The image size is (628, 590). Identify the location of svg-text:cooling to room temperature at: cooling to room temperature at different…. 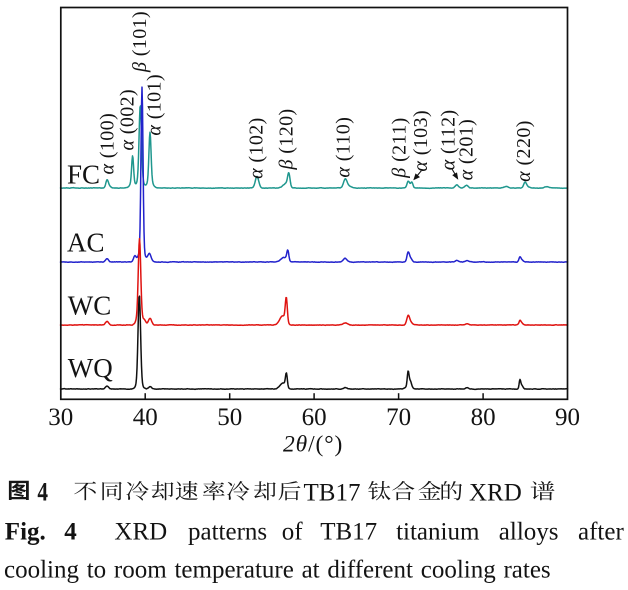
(277, 569).